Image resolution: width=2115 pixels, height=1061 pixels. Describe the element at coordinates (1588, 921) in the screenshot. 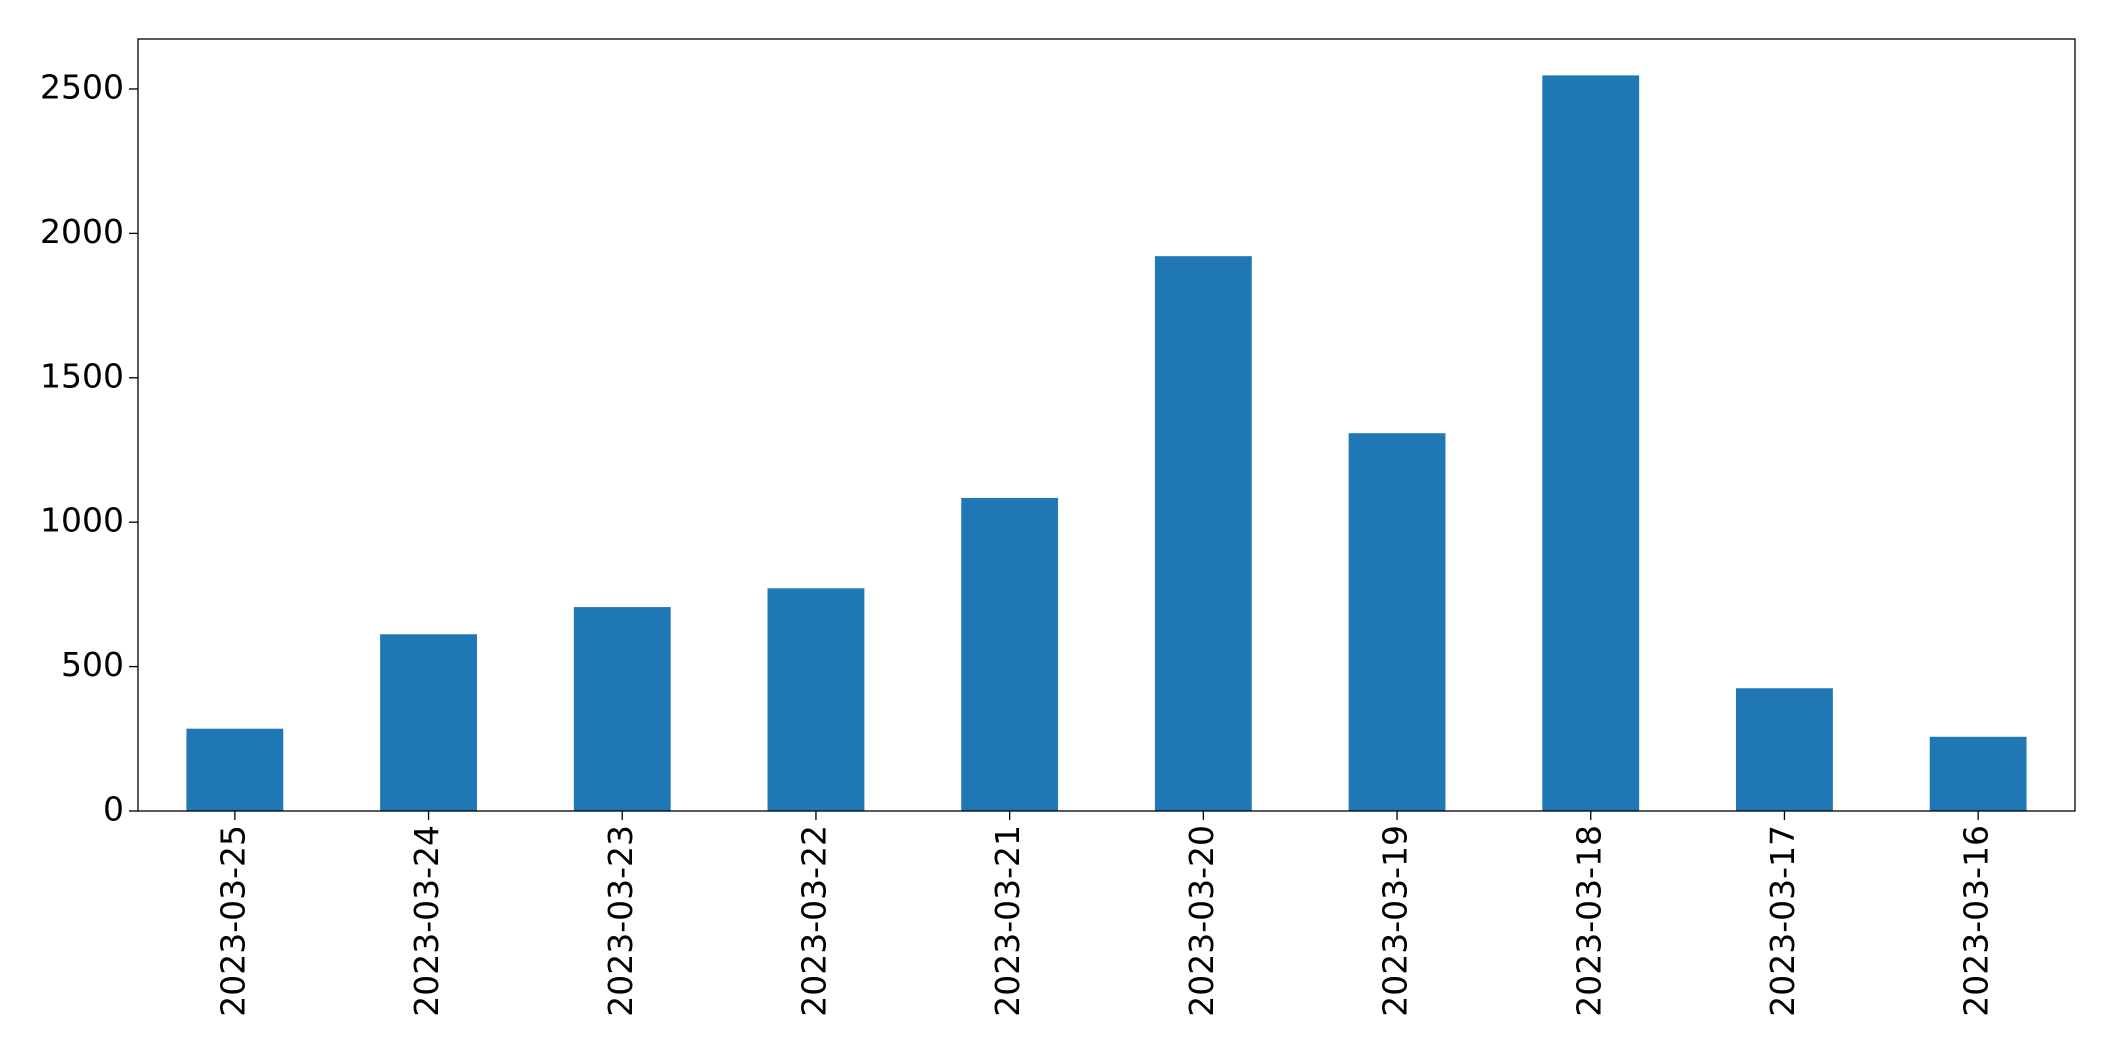

I see `x-tick-label: 2023-03-18` at that location.